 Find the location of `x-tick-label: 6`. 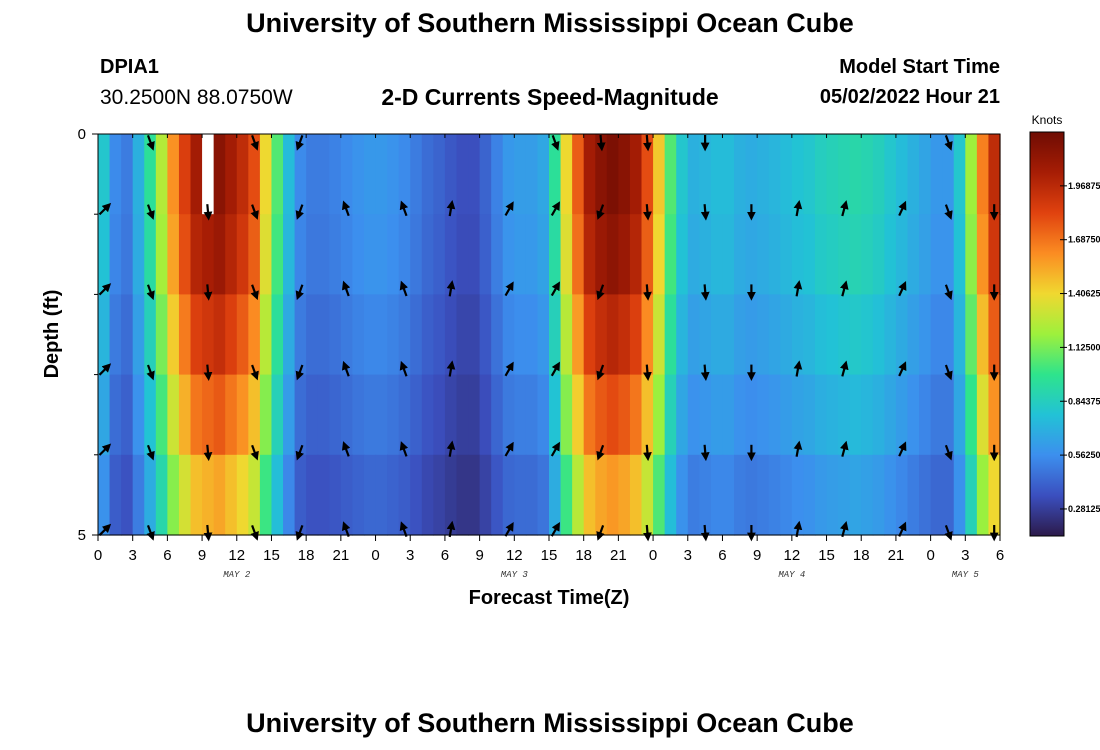

x-tick-label: 6 is located at coordinates (445, 555).